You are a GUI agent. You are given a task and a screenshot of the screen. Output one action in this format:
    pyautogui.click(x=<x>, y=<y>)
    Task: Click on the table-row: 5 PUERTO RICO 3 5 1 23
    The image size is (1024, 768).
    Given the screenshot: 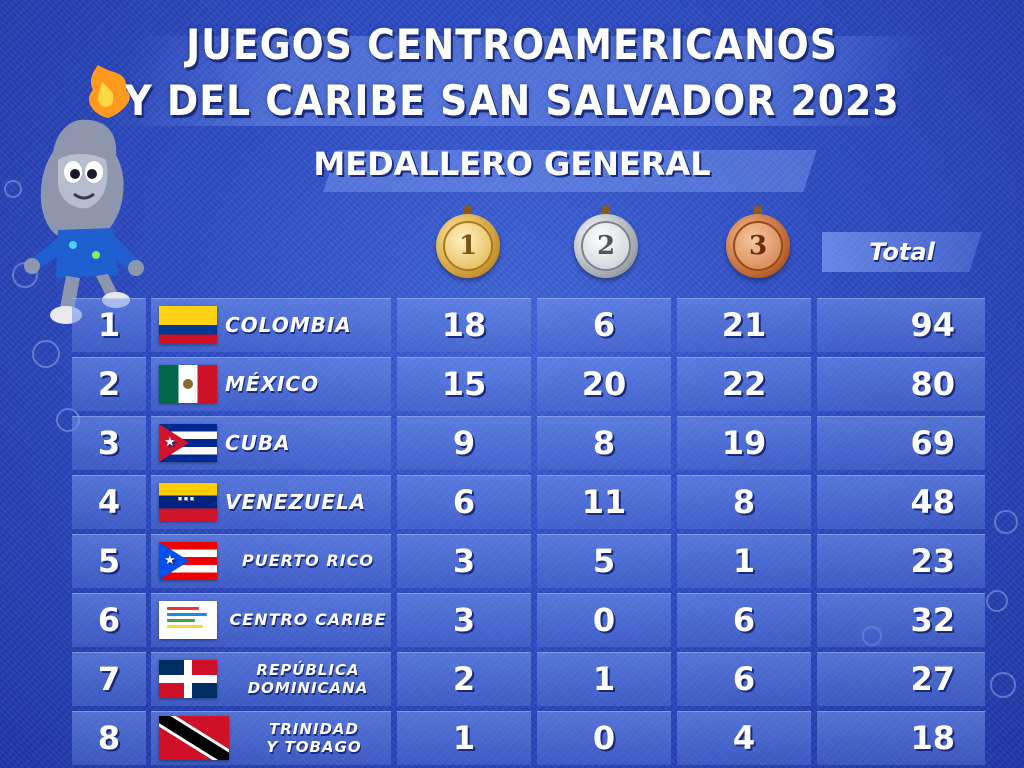 What is the action you would take?
    pyautogui.click(x=529, y=561)
    